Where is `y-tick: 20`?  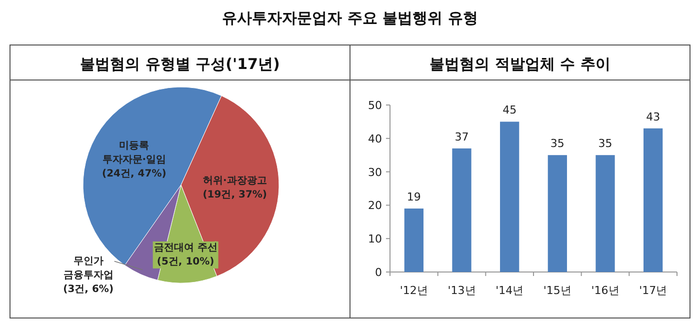
y-tick: 20 is located at coordinates (375, 205).